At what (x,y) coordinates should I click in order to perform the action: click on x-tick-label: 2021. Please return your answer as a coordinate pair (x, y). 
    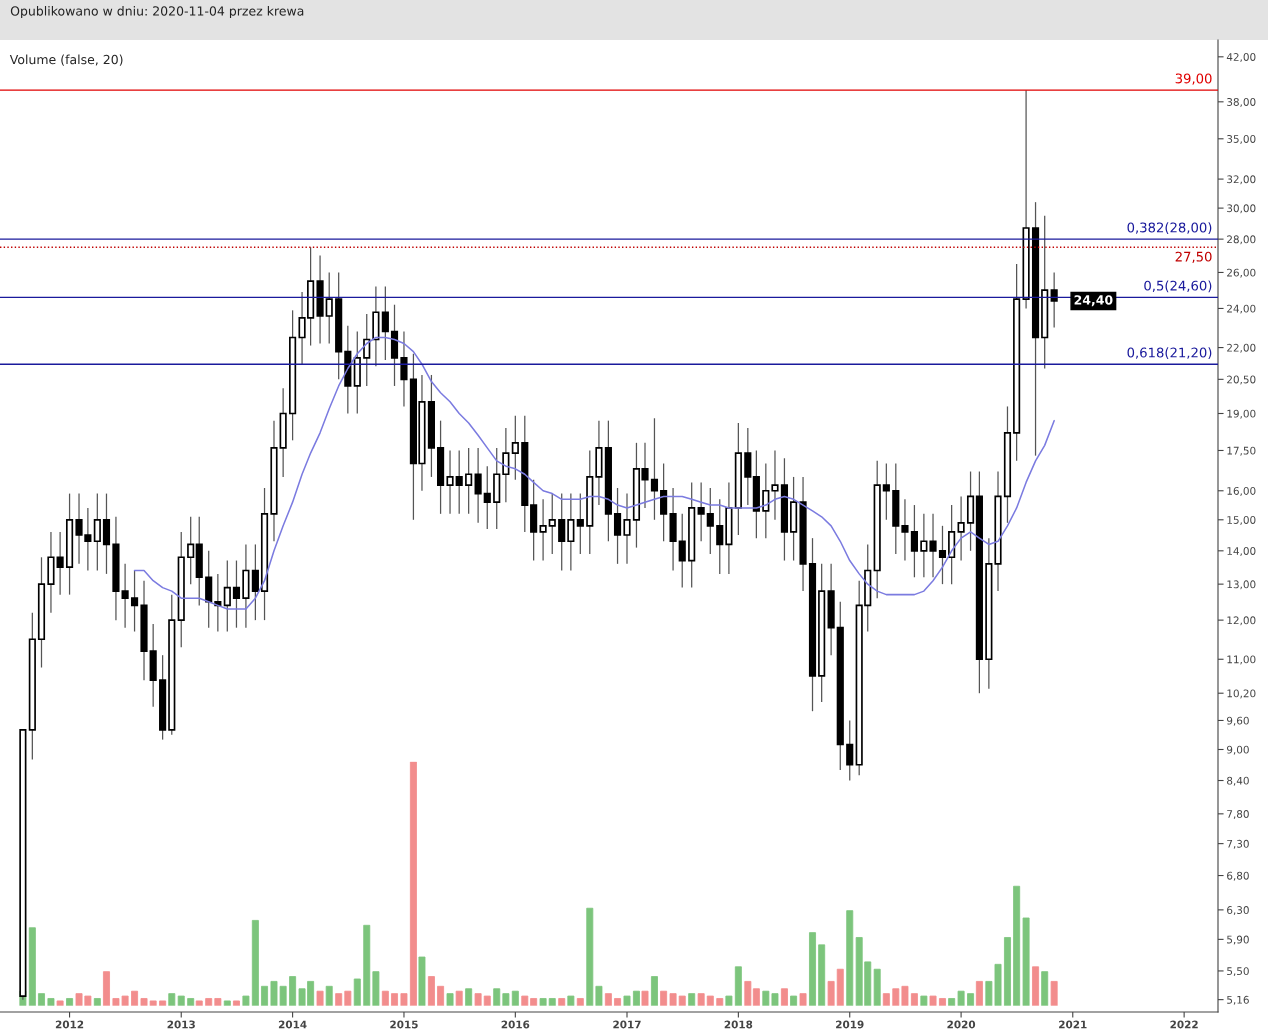
    Looking at the image, I should click on (1073, 1024).